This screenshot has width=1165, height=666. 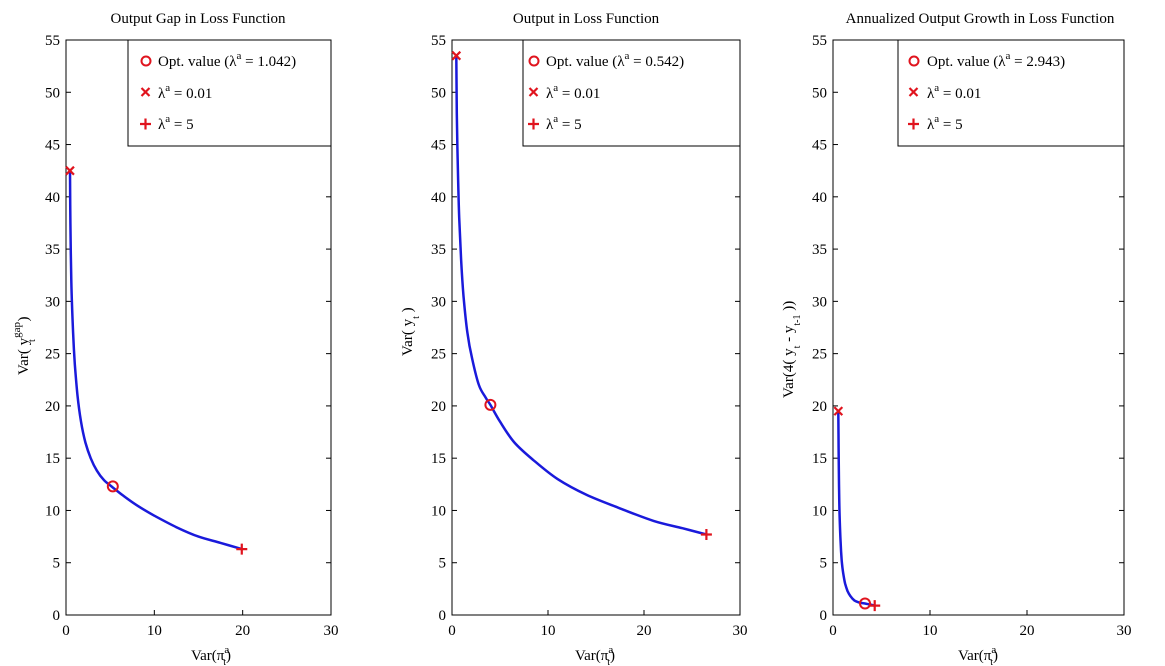 I want to click on y-axis-label: Var(4( yt - yt-1 )), so click(x=792, y=349).